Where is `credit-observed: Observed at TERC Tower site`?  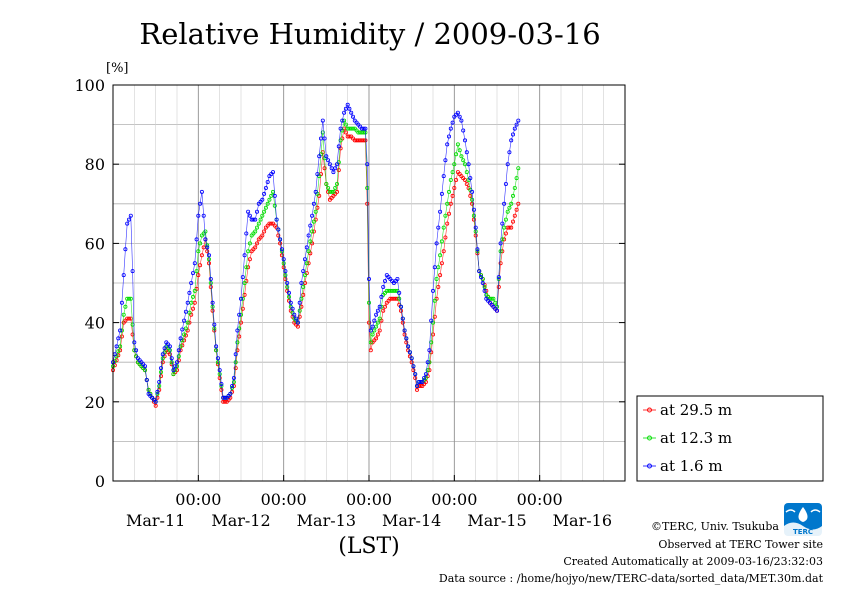 credit-observed: Observed at TERC Tower site is located at coordinates (740, 544).